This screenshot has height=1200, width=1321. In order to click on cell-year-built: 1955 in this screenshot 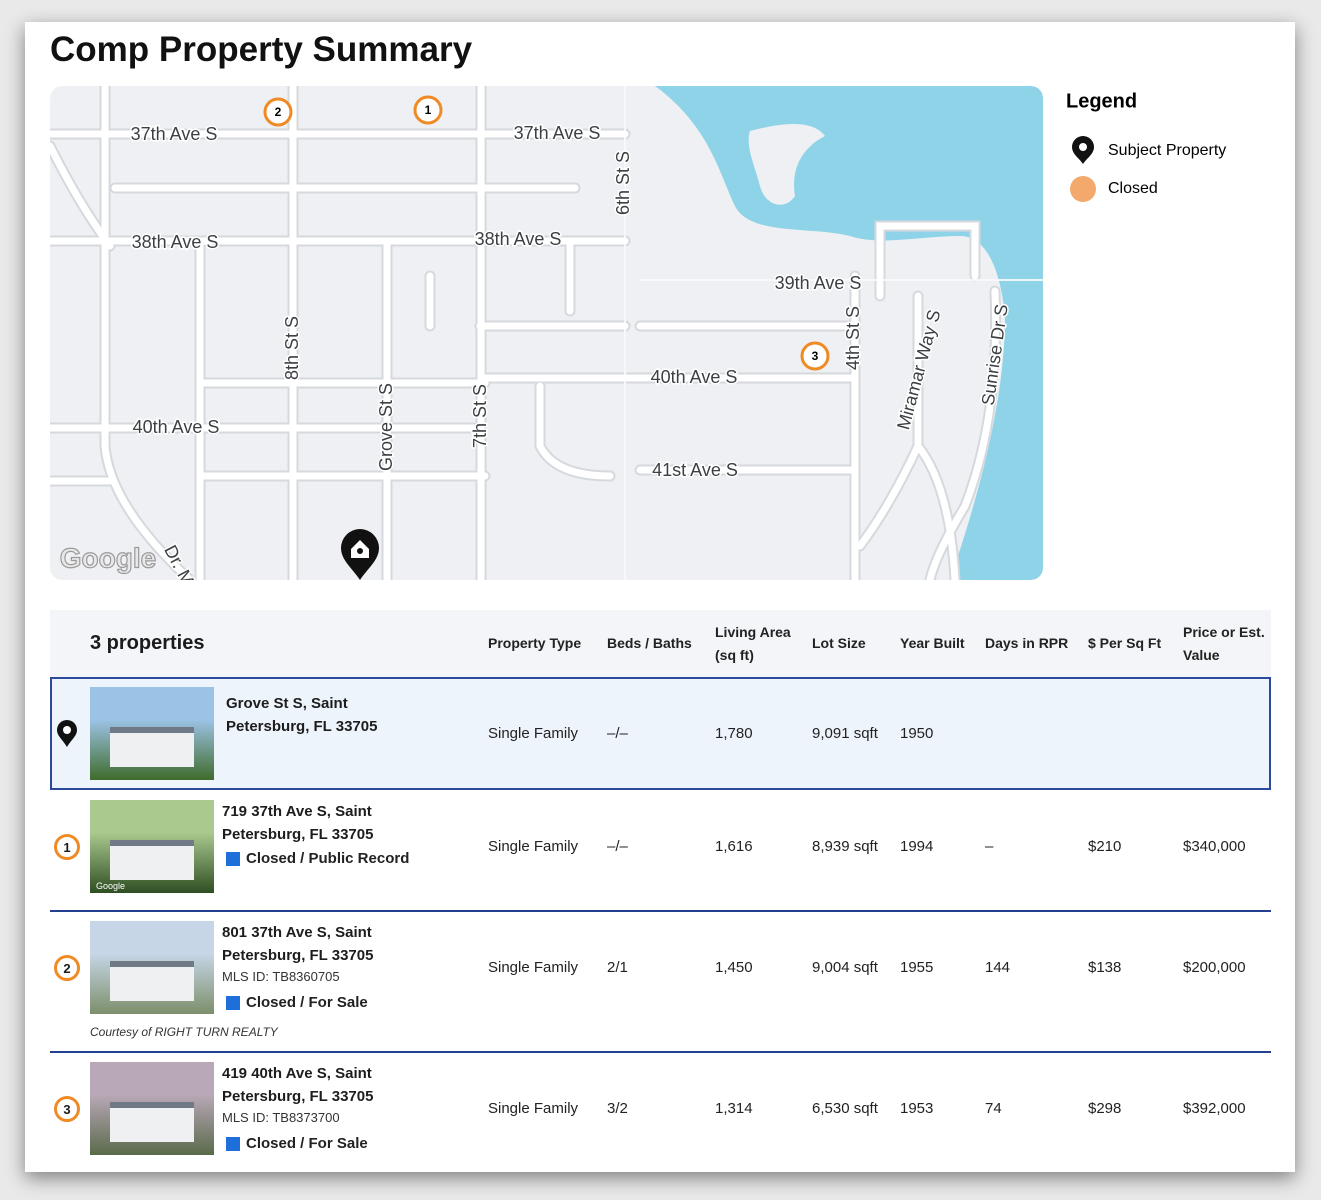, I will do `click(917, 967)`.